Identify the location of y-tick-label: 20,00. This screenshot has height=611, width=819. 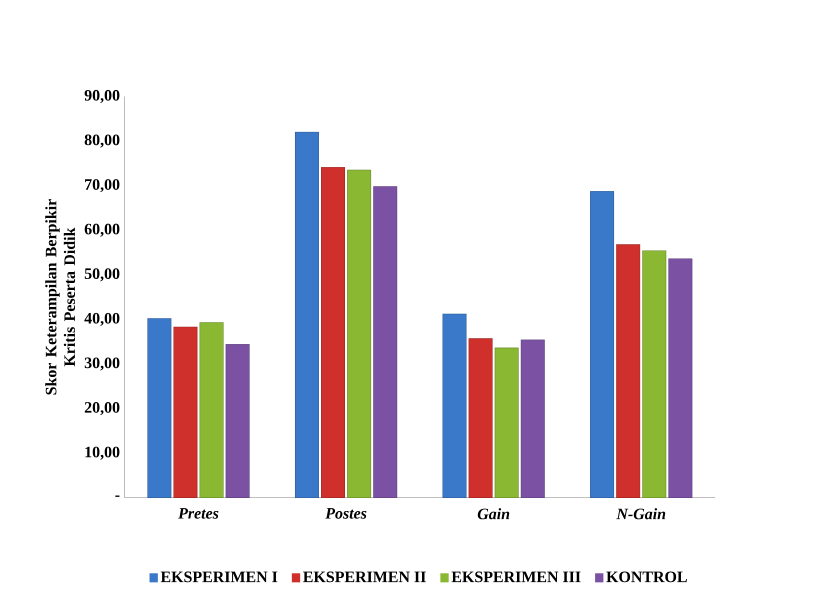
(102, 409).